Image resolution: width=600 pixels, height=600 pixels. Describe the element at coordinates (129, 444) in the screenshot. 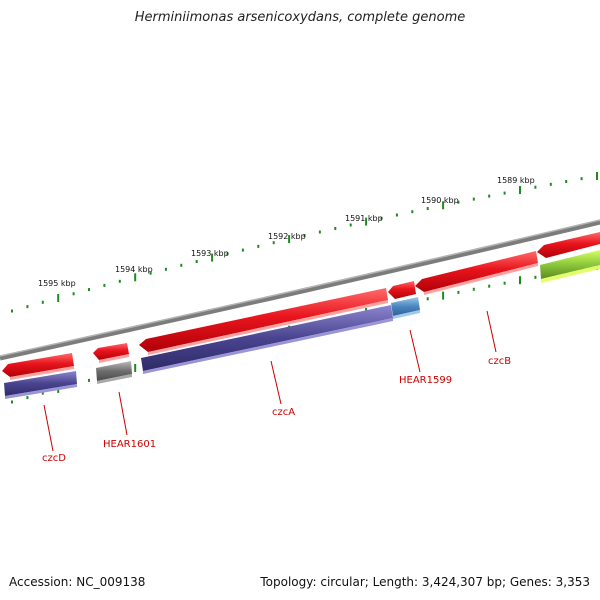

I see `gene-label-HEAR1601: HEAR1601` at that location.